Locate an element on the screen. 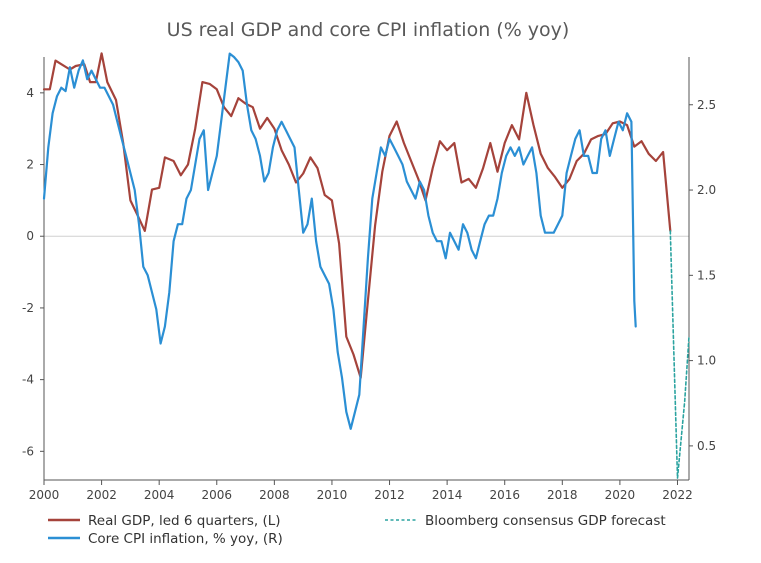 The image size is (761, 563). x-tick-label: 2018 is located at coordinates (562, 495).